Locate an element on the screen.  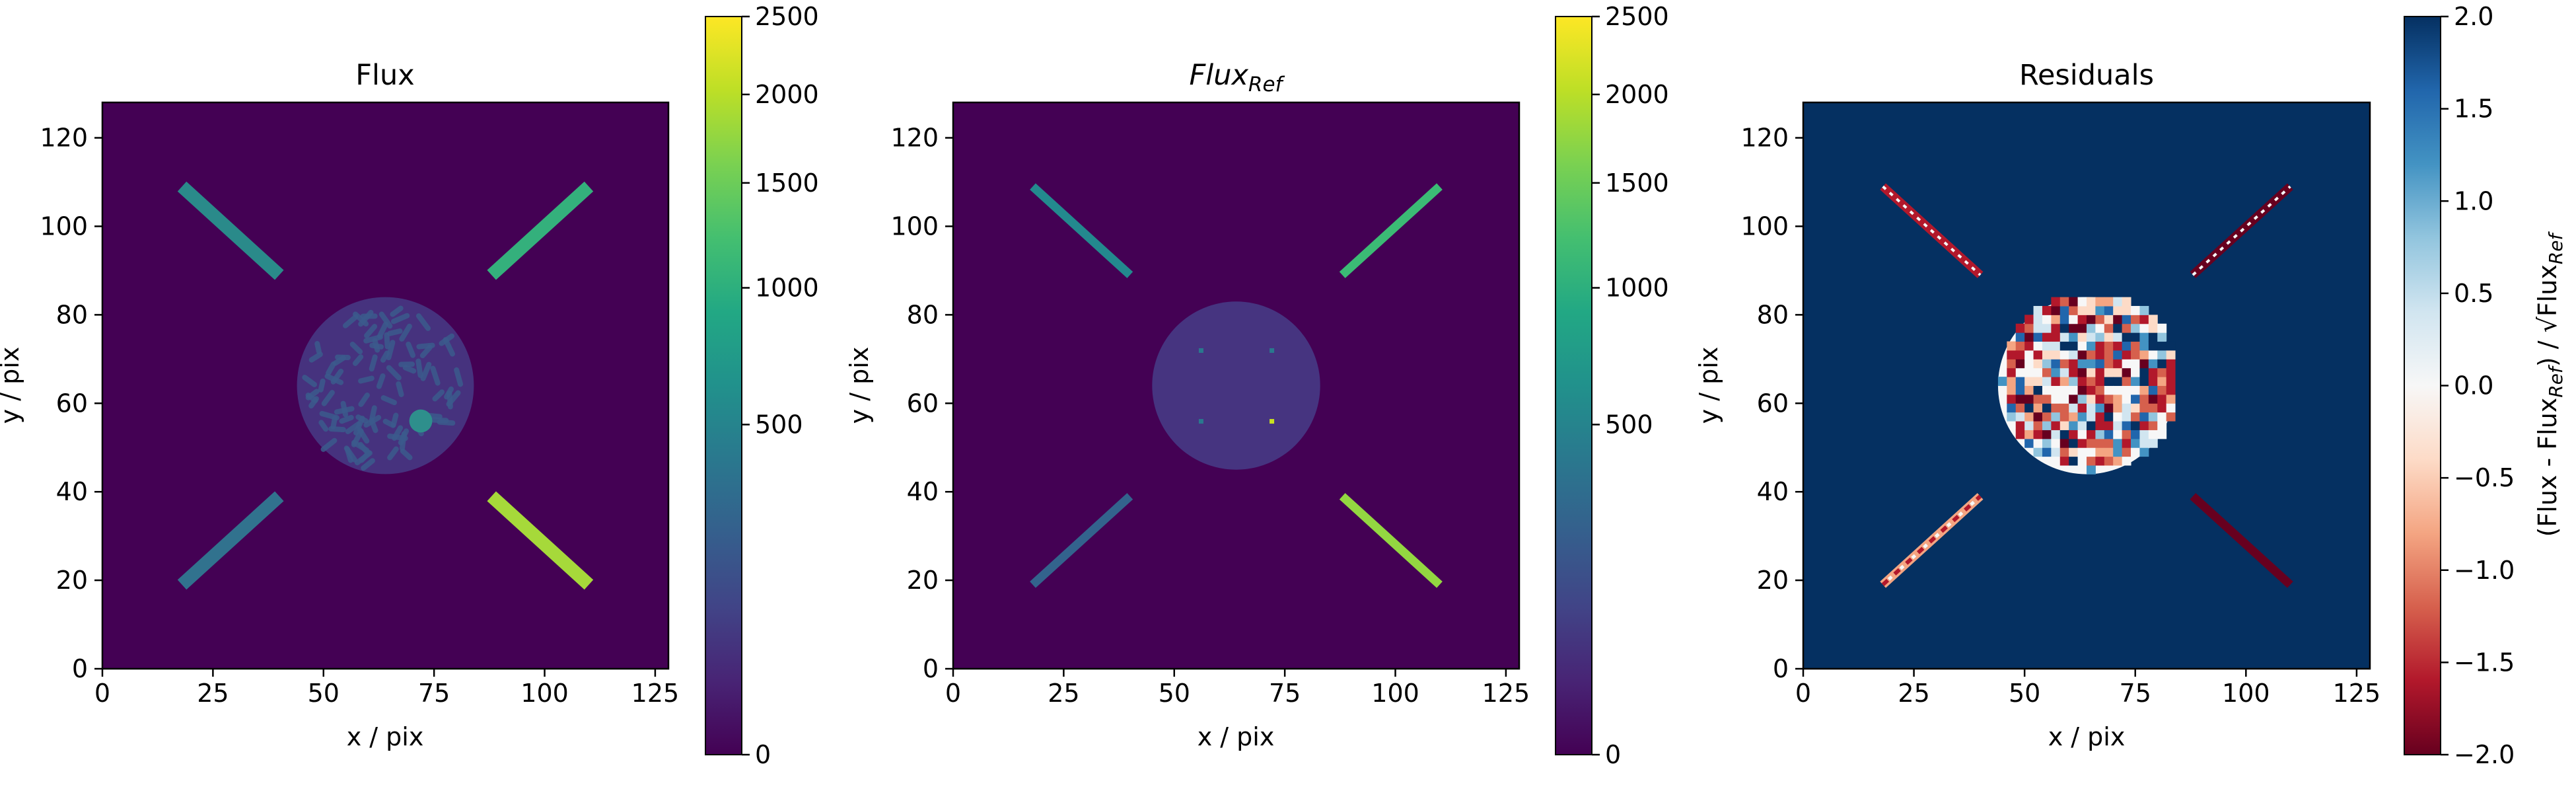
fluxref-ytick-label: 0 is located at coordinates (931, 669).